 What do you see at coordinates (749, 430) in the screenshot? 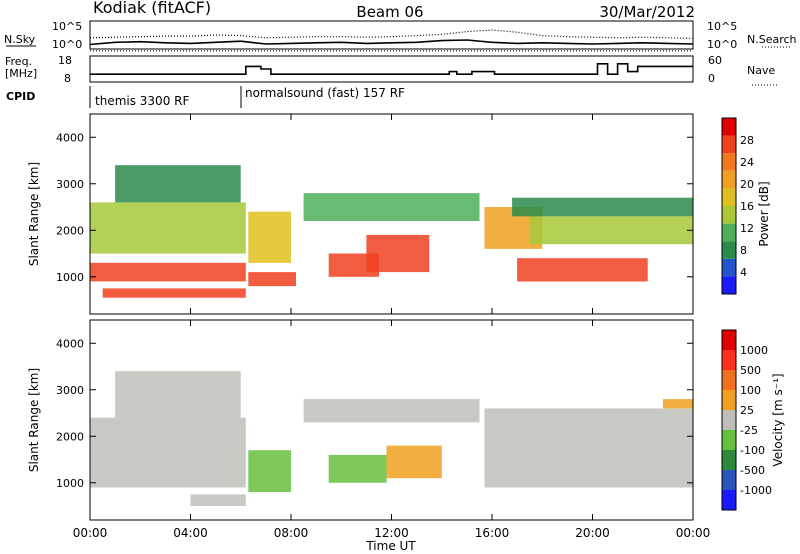
I see `colorbar-tick-label: -25` at bounding box center [749, 430].